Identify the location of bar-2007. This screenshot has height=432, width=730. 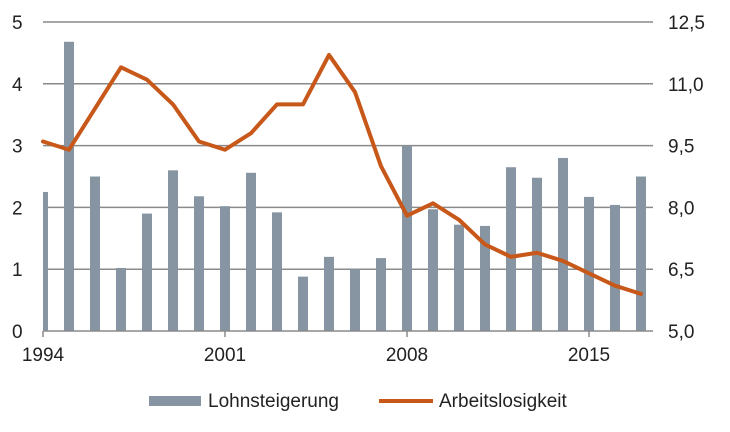
(381, 294).